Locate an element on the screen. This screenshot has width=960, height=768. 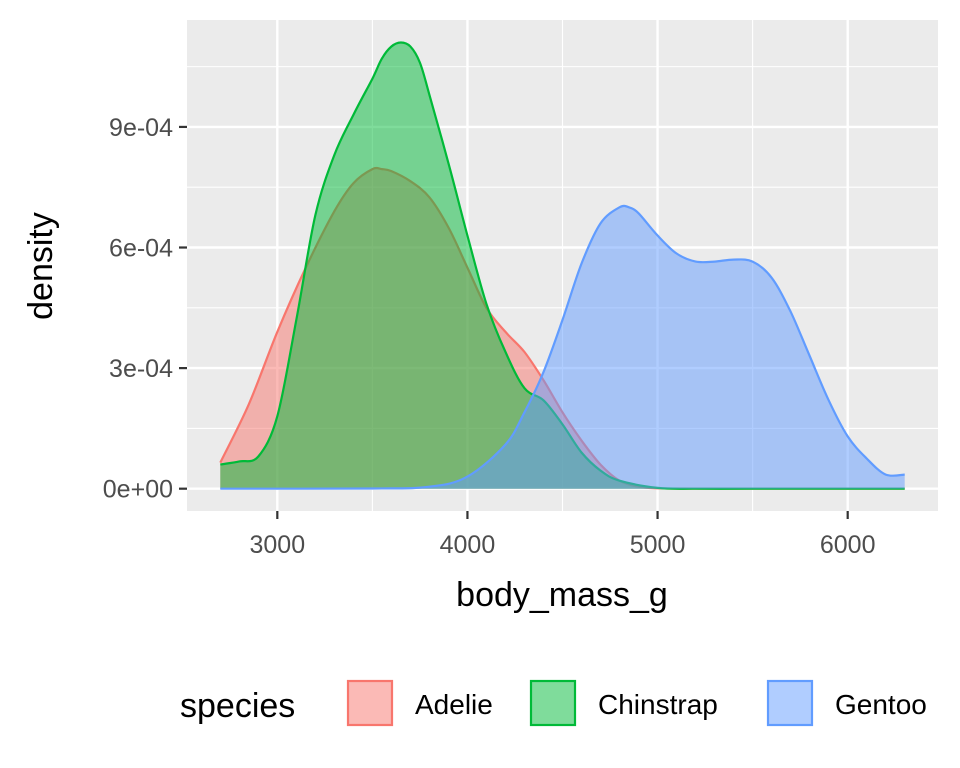
y-axis-title: density is located at coordinates (41, 266).